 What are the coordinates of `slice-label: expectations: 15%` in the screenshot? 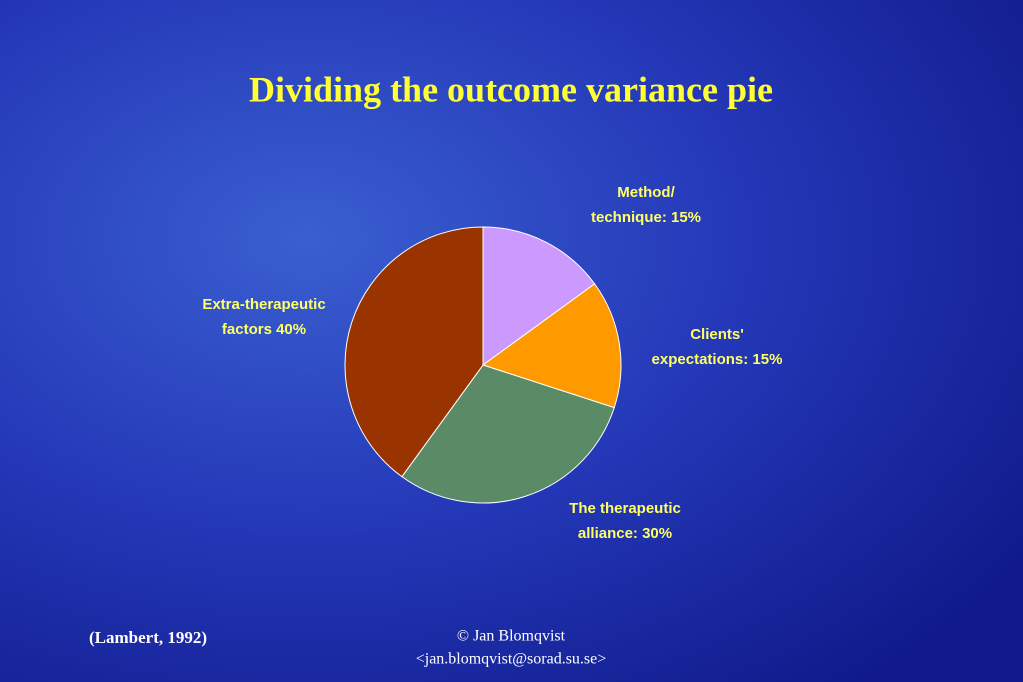 It's located at (717, 359).